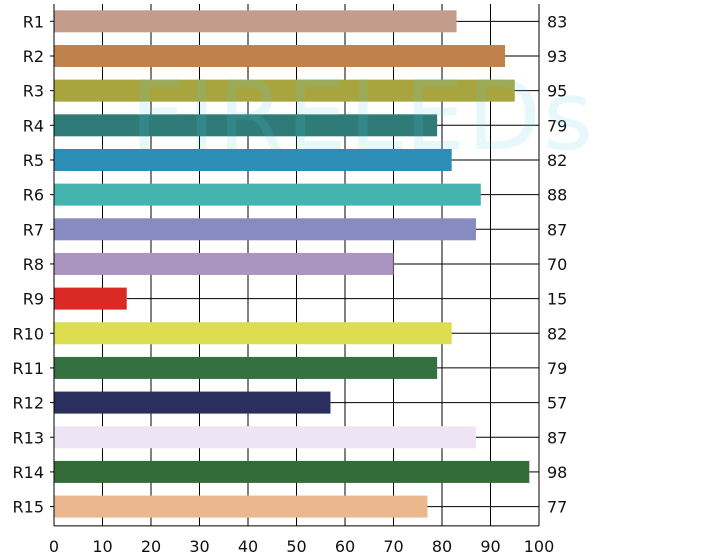 Image resolution: width=725 pixels, height=557 pixels. I want to click on x-tick-label-0: 0, so click(54, 546).